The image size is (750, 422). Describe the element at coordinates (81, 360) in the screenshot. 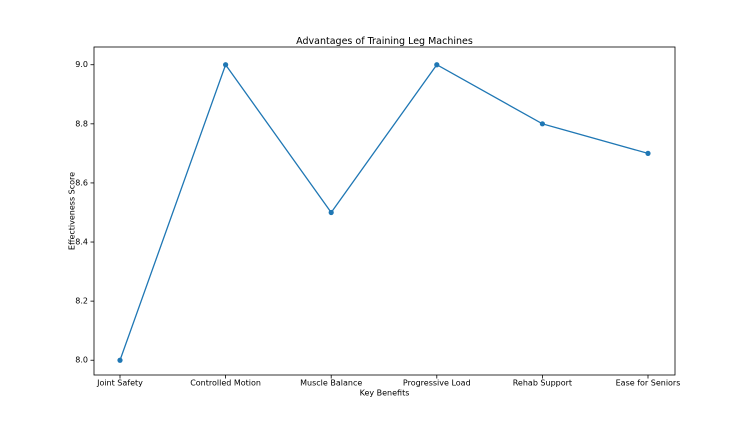

I see `y-tick-label: 8.0` at that location.